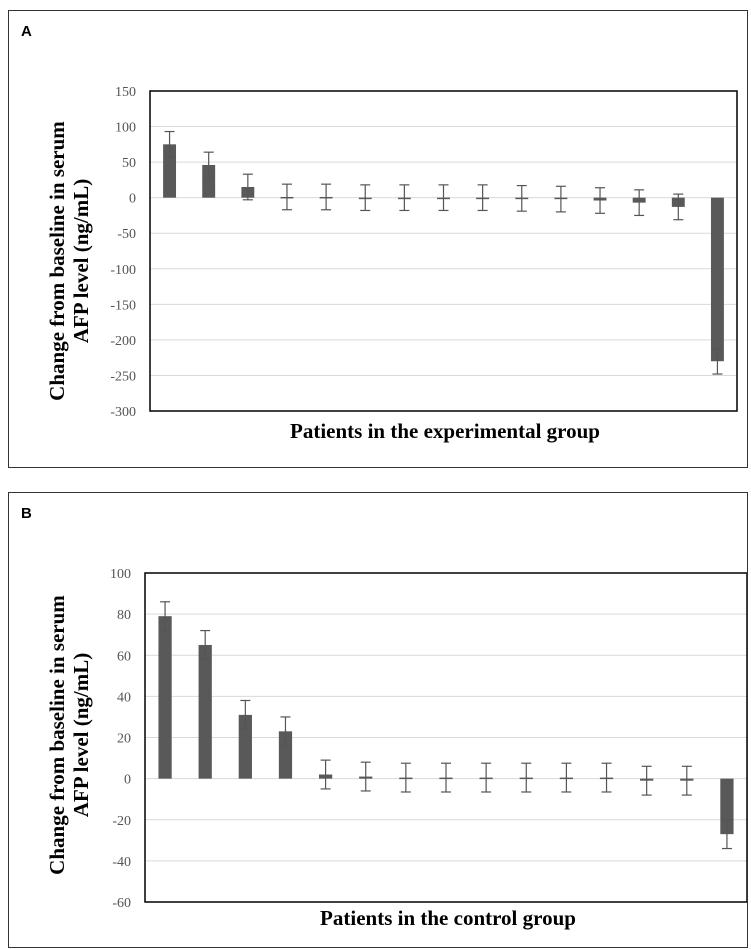  I want to click on y-tick-label-b: 60, so click(124, 656).